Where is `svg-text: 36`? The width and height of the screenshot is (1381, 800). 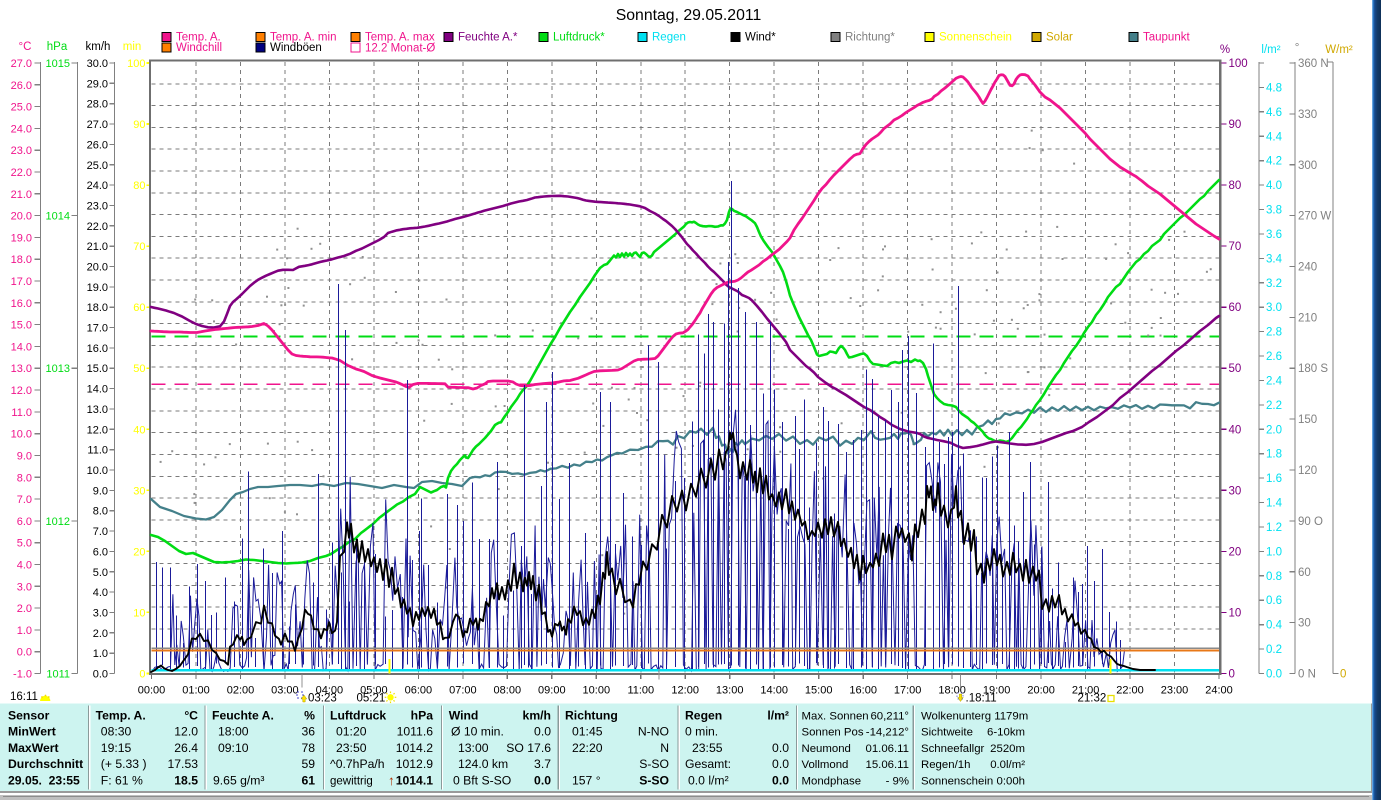 svg-text: 36 is located at coordinates (308, 732).